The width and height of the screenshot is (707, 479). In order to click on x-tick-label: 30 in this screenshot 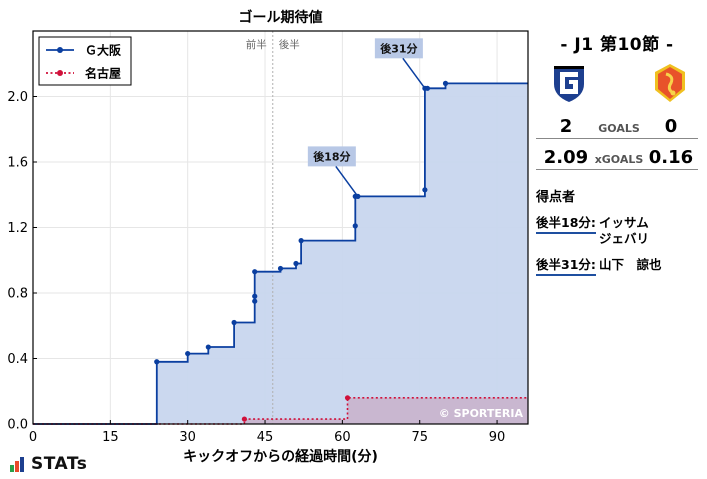, I will do `click(187, 437)`.